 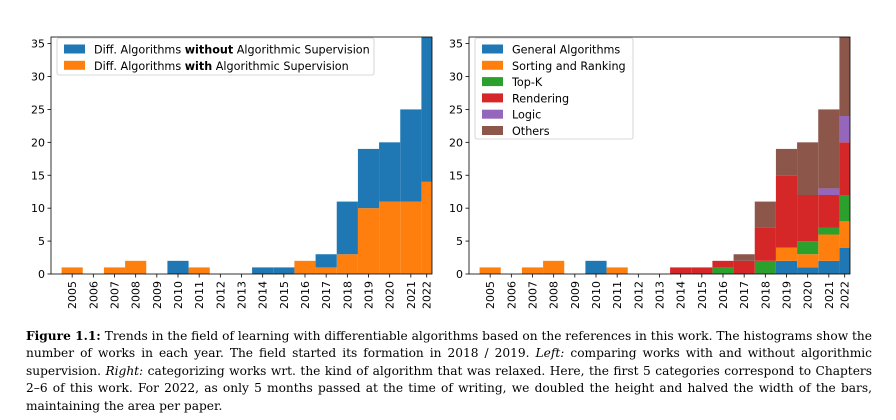 I want to click on legend-label-general-algorithms: General Algorithms, so click(x=566, y=50).